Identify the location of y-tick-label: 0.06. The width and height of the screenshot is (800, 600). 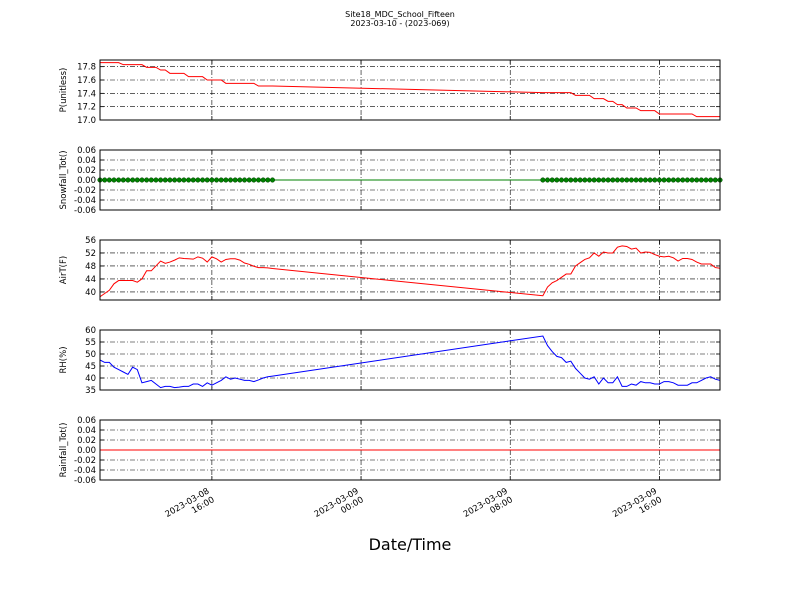
(86, 421).